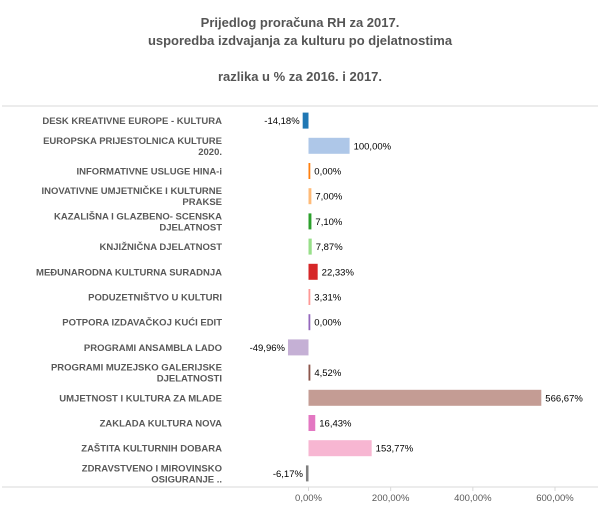  What do you see at coordinates (153, 348) in the screenshot?
I see `category-label: PROGRAMI ANSAMBLA LADO` at bounding box center [153, 348].